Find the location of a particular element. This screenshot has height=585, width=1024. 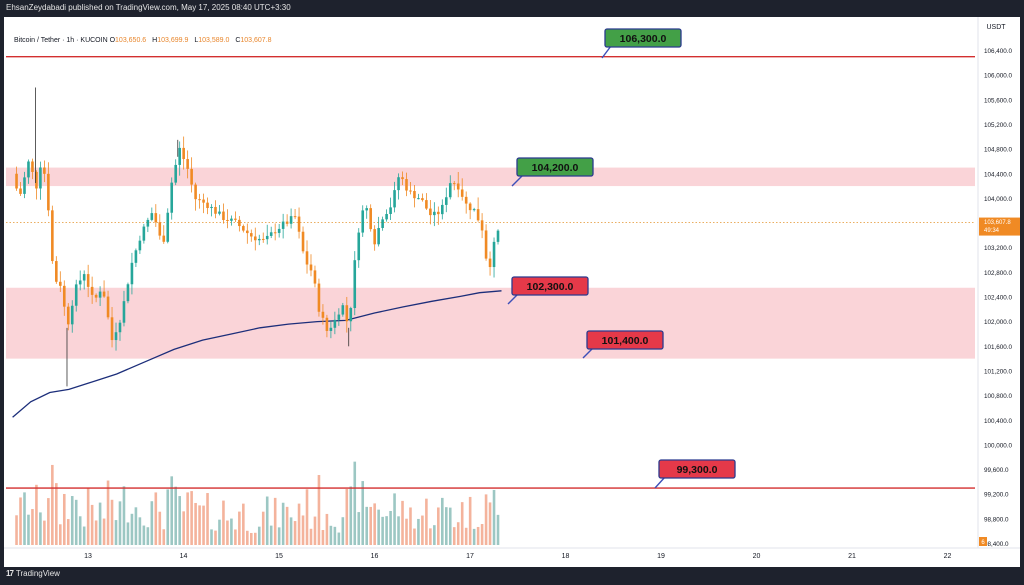

ohlc-high-label: H is located at coordinates (155, 40).